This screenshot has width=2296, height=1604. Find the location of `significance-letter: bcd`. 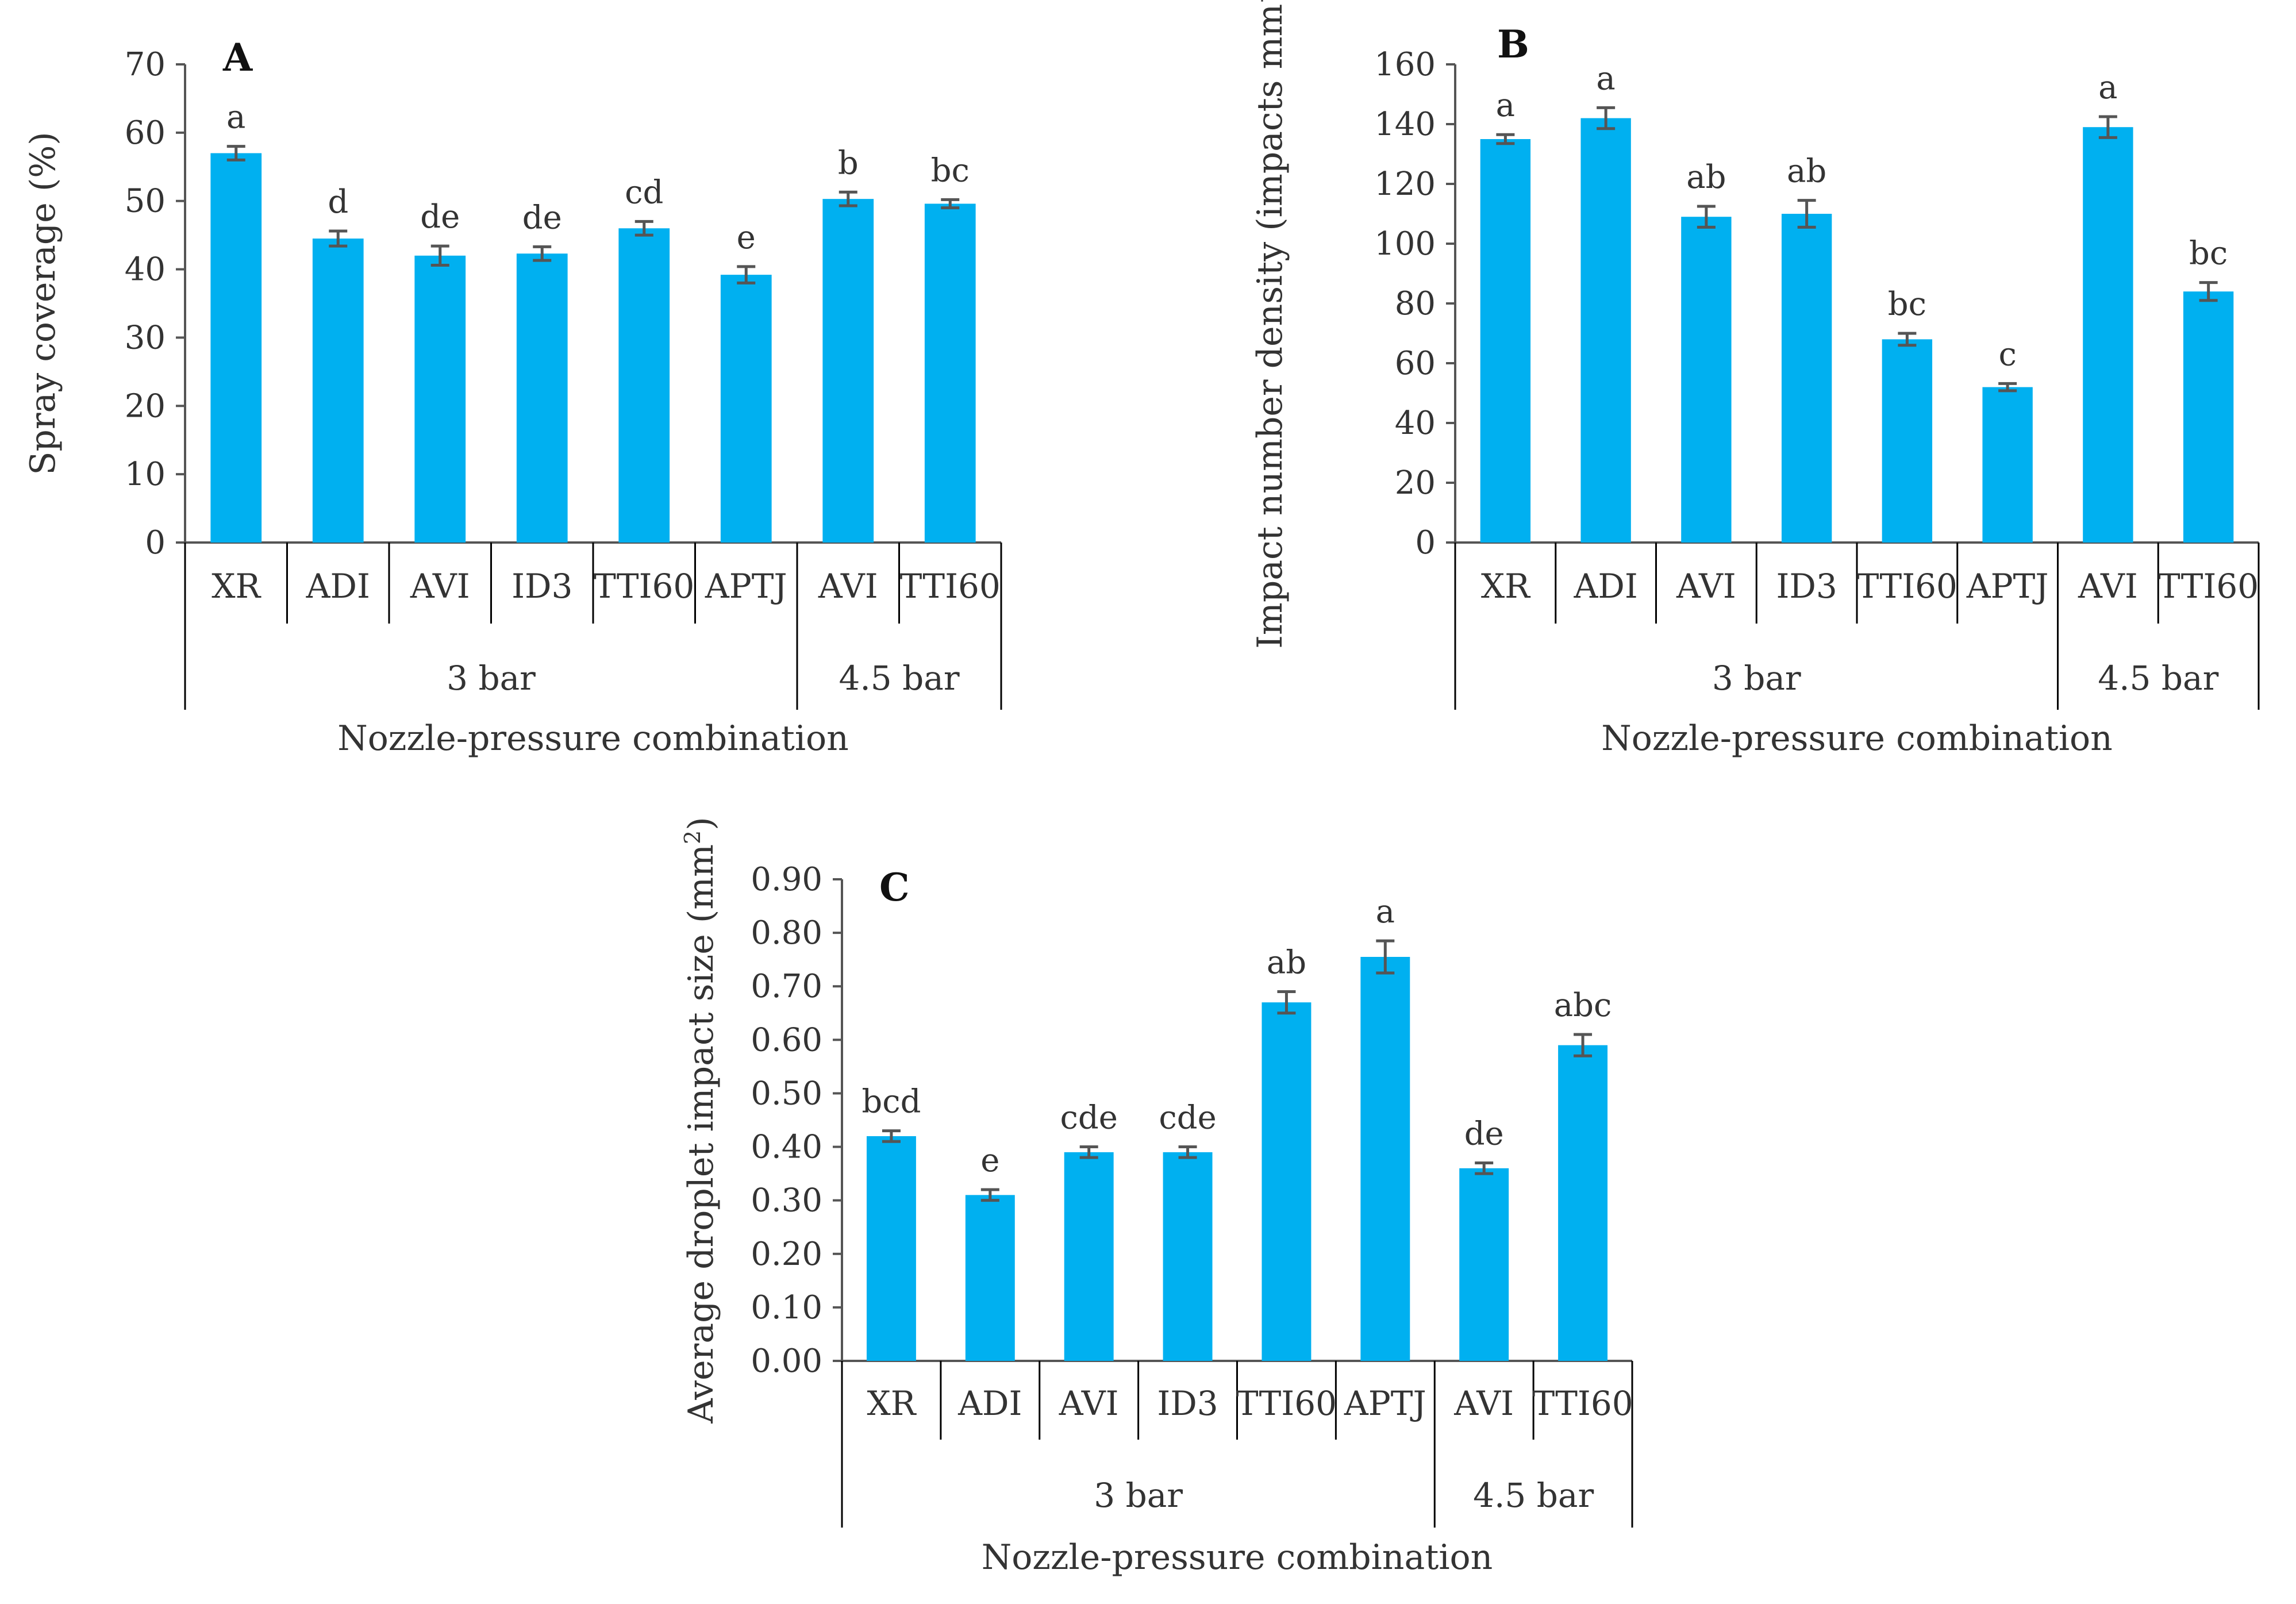

significance-letter: bcd is located at coordinates (892, 1102).